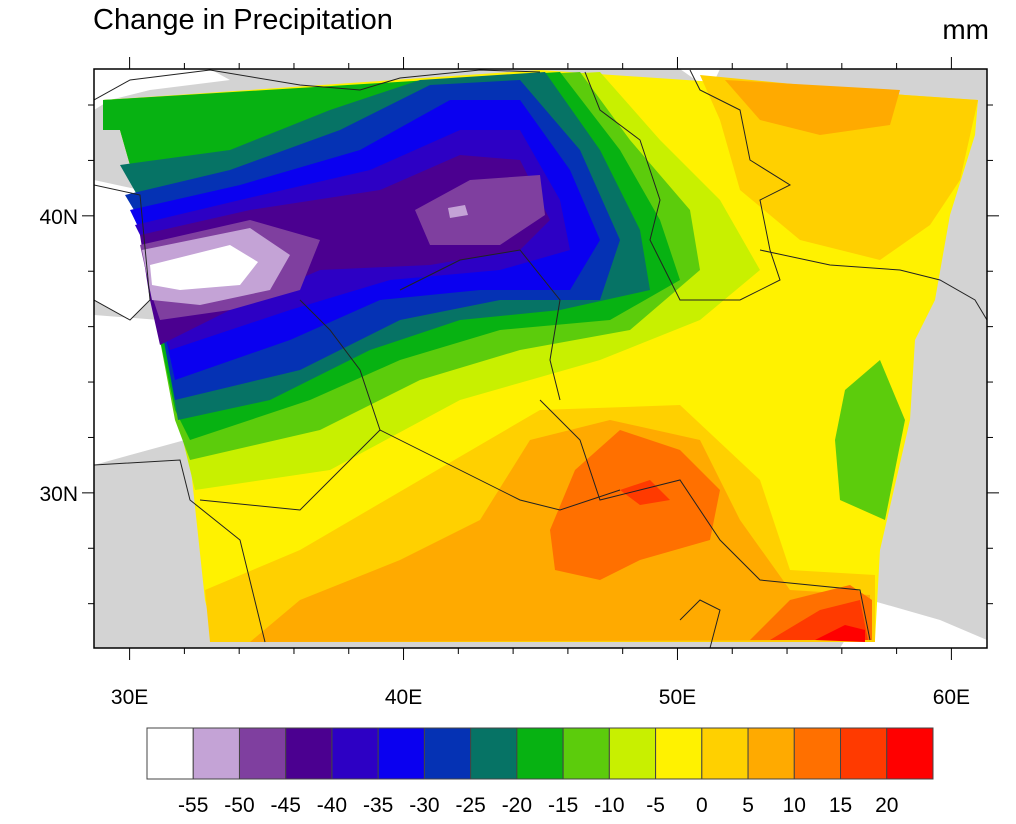 The height and width of the screenshot is (824, 1016). I want to click on colorbar-label: -40, so click(332, 805).